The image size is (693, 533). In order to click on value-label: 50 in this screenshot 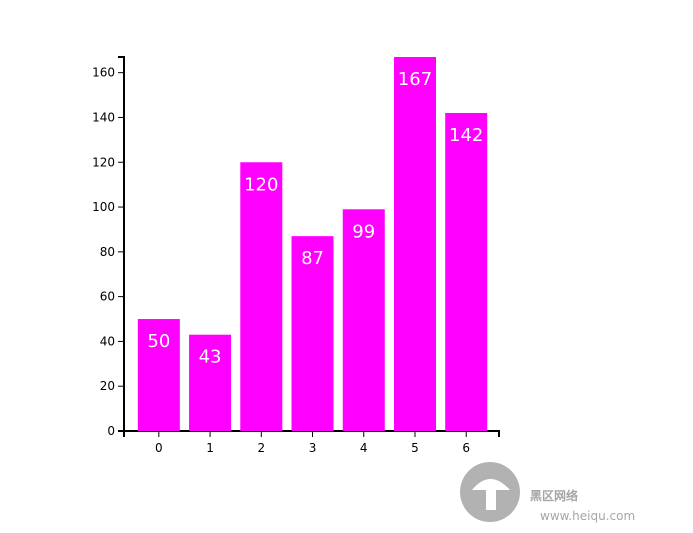, I will do `click(158, 341)`.